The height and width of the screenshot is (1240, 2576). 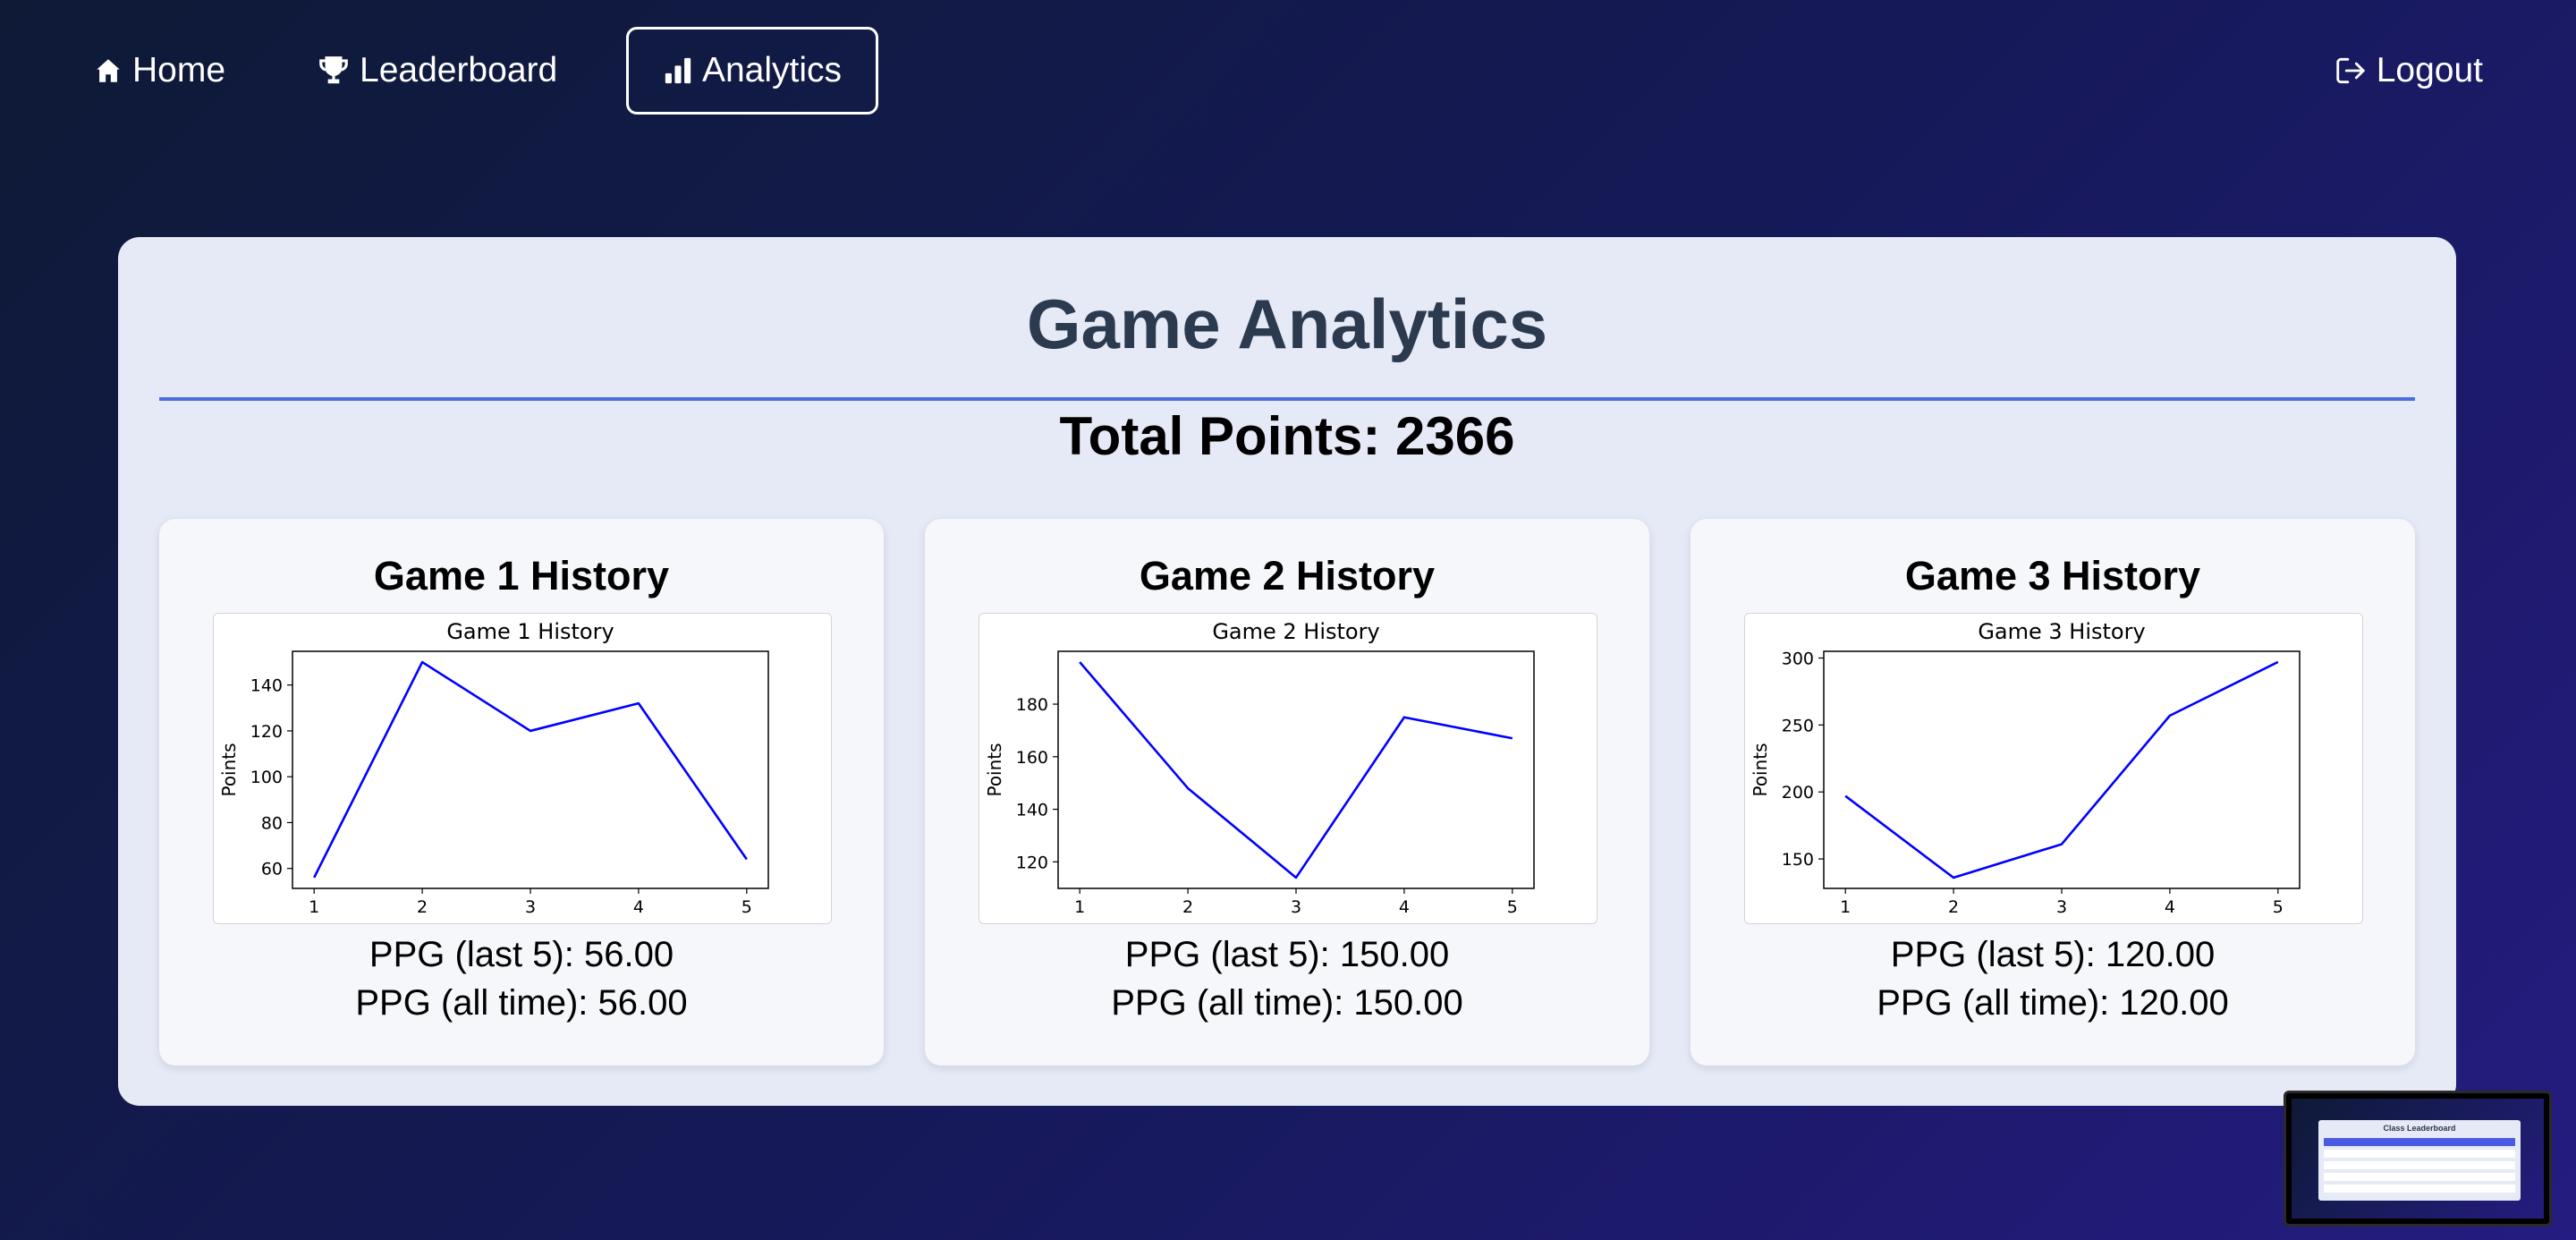 I want to click on thumbnail-card: Class Leaderboard, so click(x=2419, y=1160).